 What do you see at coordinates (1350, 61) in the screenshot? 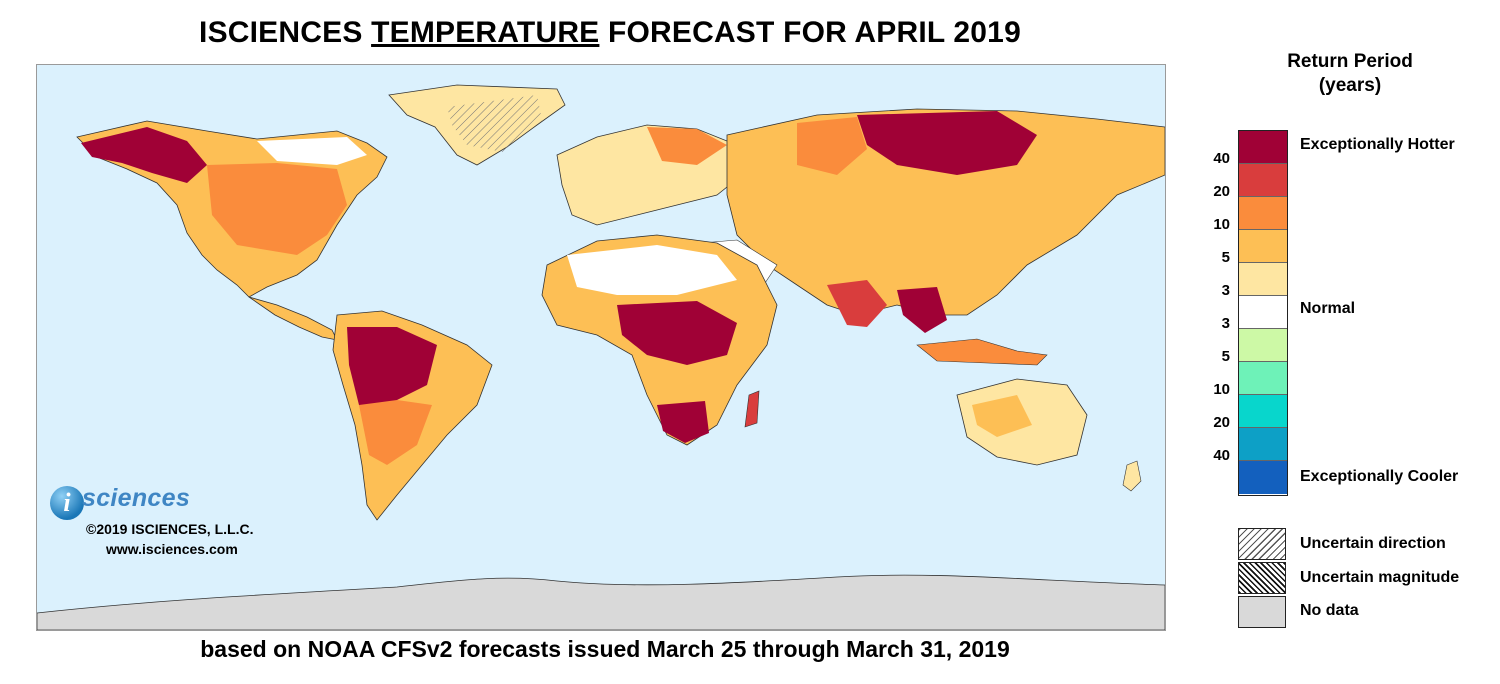
I see `legend-title-line1: Return Period` at bounding box center [1350, 61].